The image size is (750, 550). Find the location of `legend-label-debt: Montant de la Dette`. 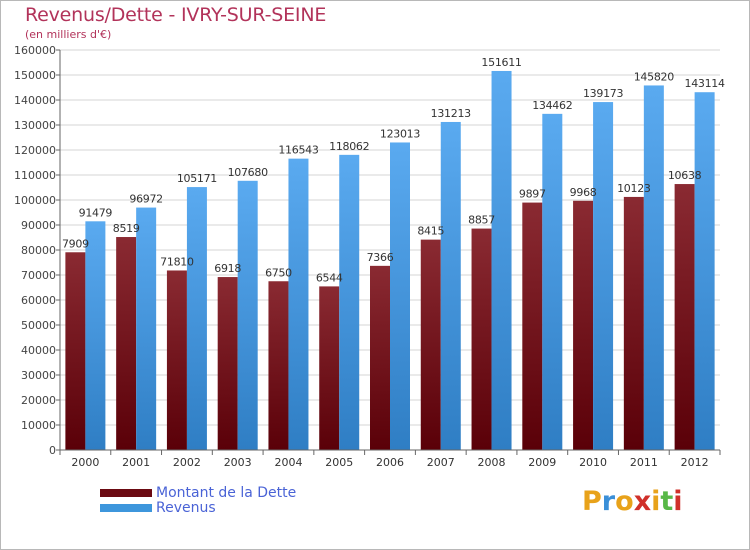

legend-label-debt: Montant de la Dette is located at coordinates (226, 493).